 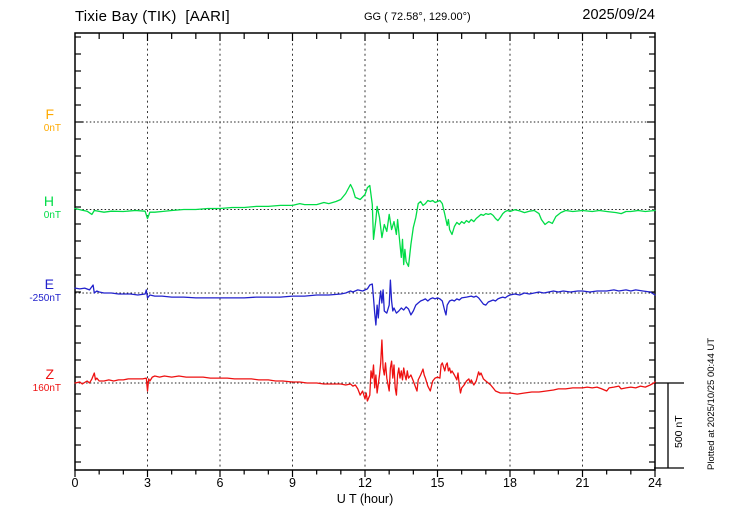 I want to click on x-tick-label-24: 24, so click(x=655, y=483).